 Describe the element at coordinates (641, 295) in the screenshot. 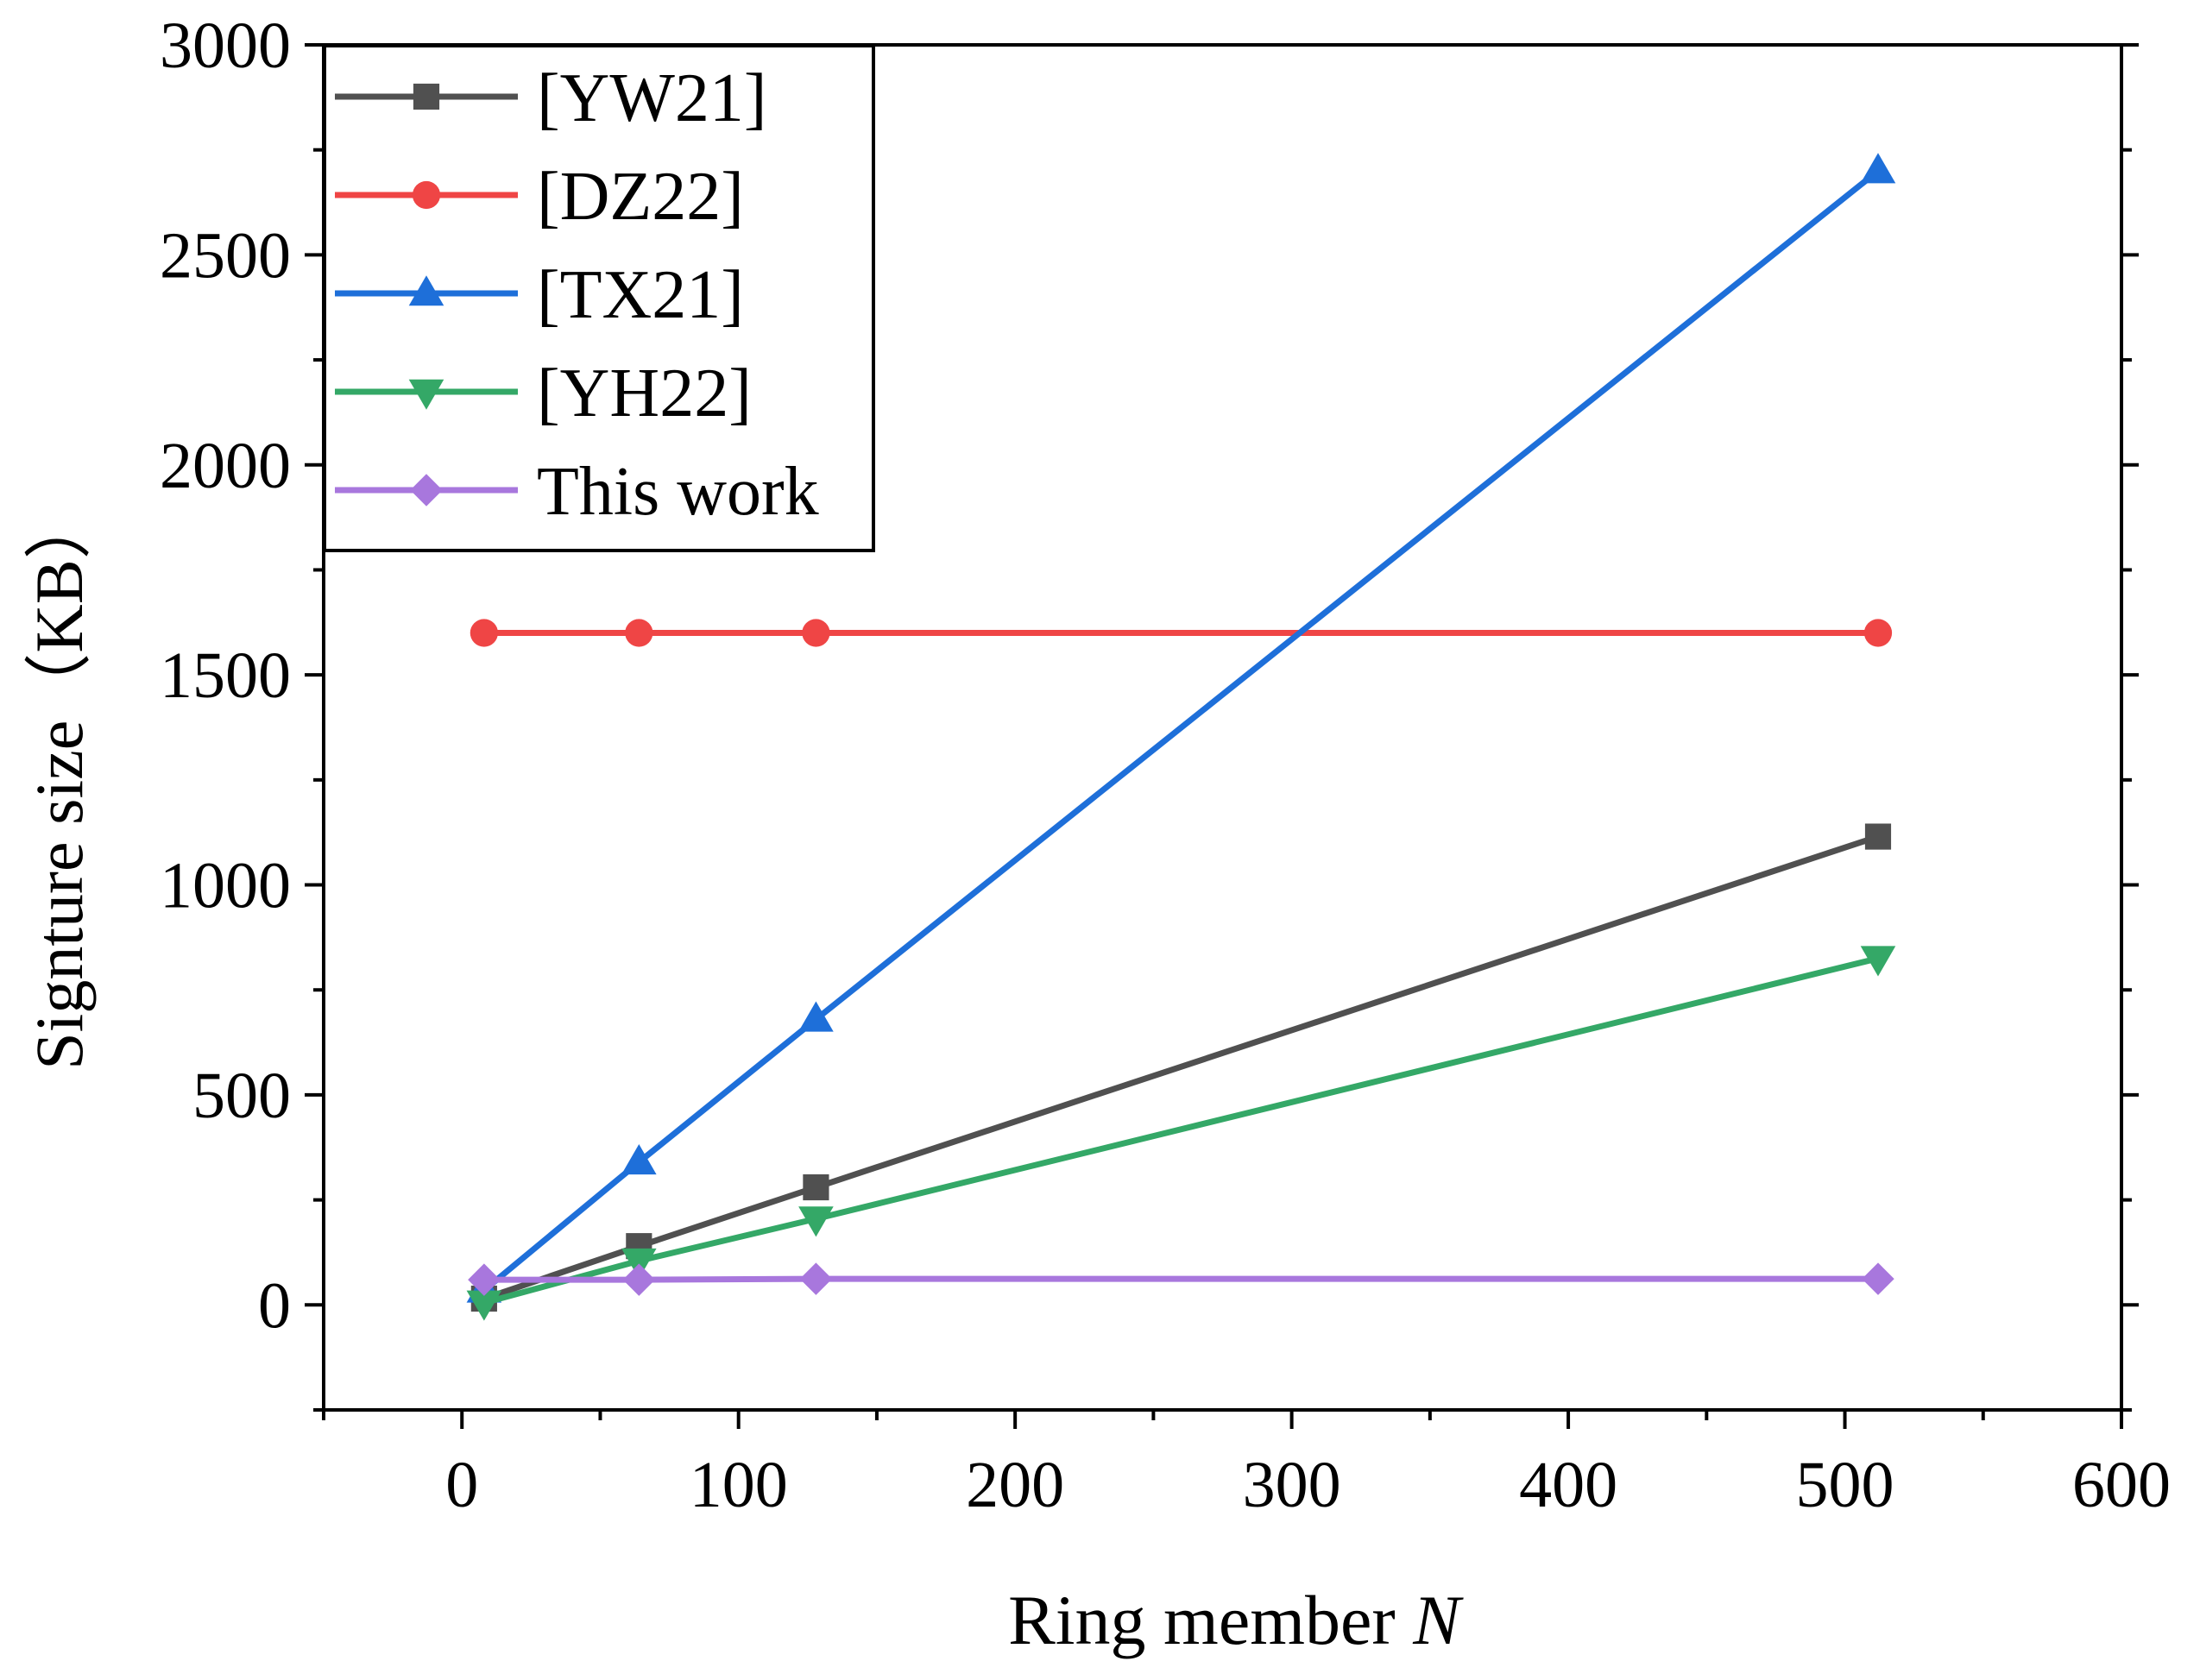

I see `legend-label: [TX21]` at that location.